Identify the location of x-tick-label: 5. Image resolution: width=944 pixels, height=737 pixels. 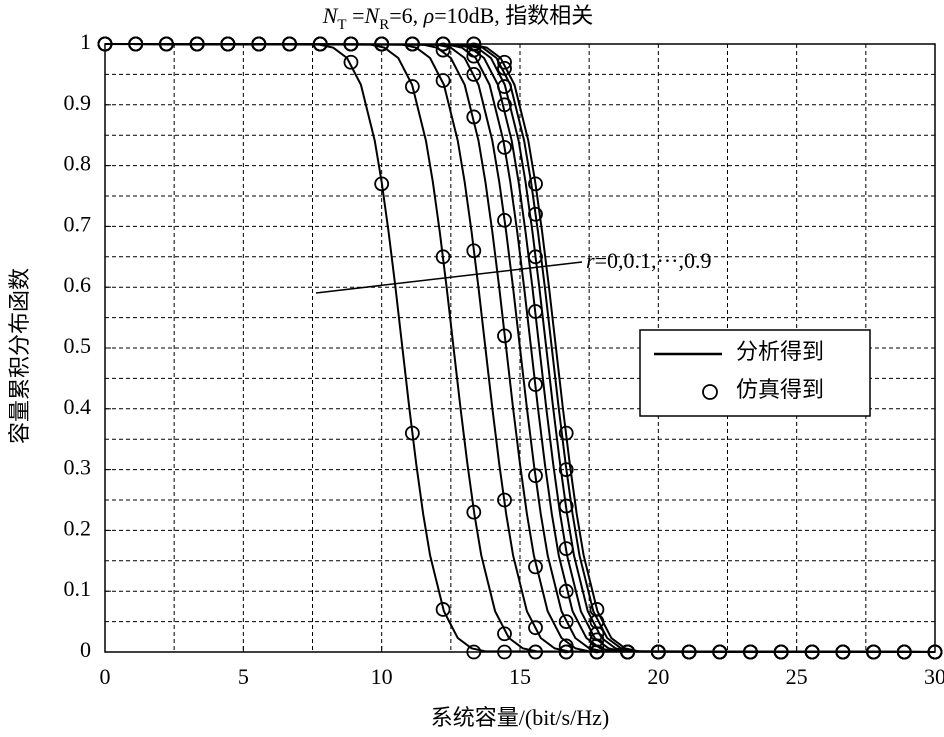
(243, 676).